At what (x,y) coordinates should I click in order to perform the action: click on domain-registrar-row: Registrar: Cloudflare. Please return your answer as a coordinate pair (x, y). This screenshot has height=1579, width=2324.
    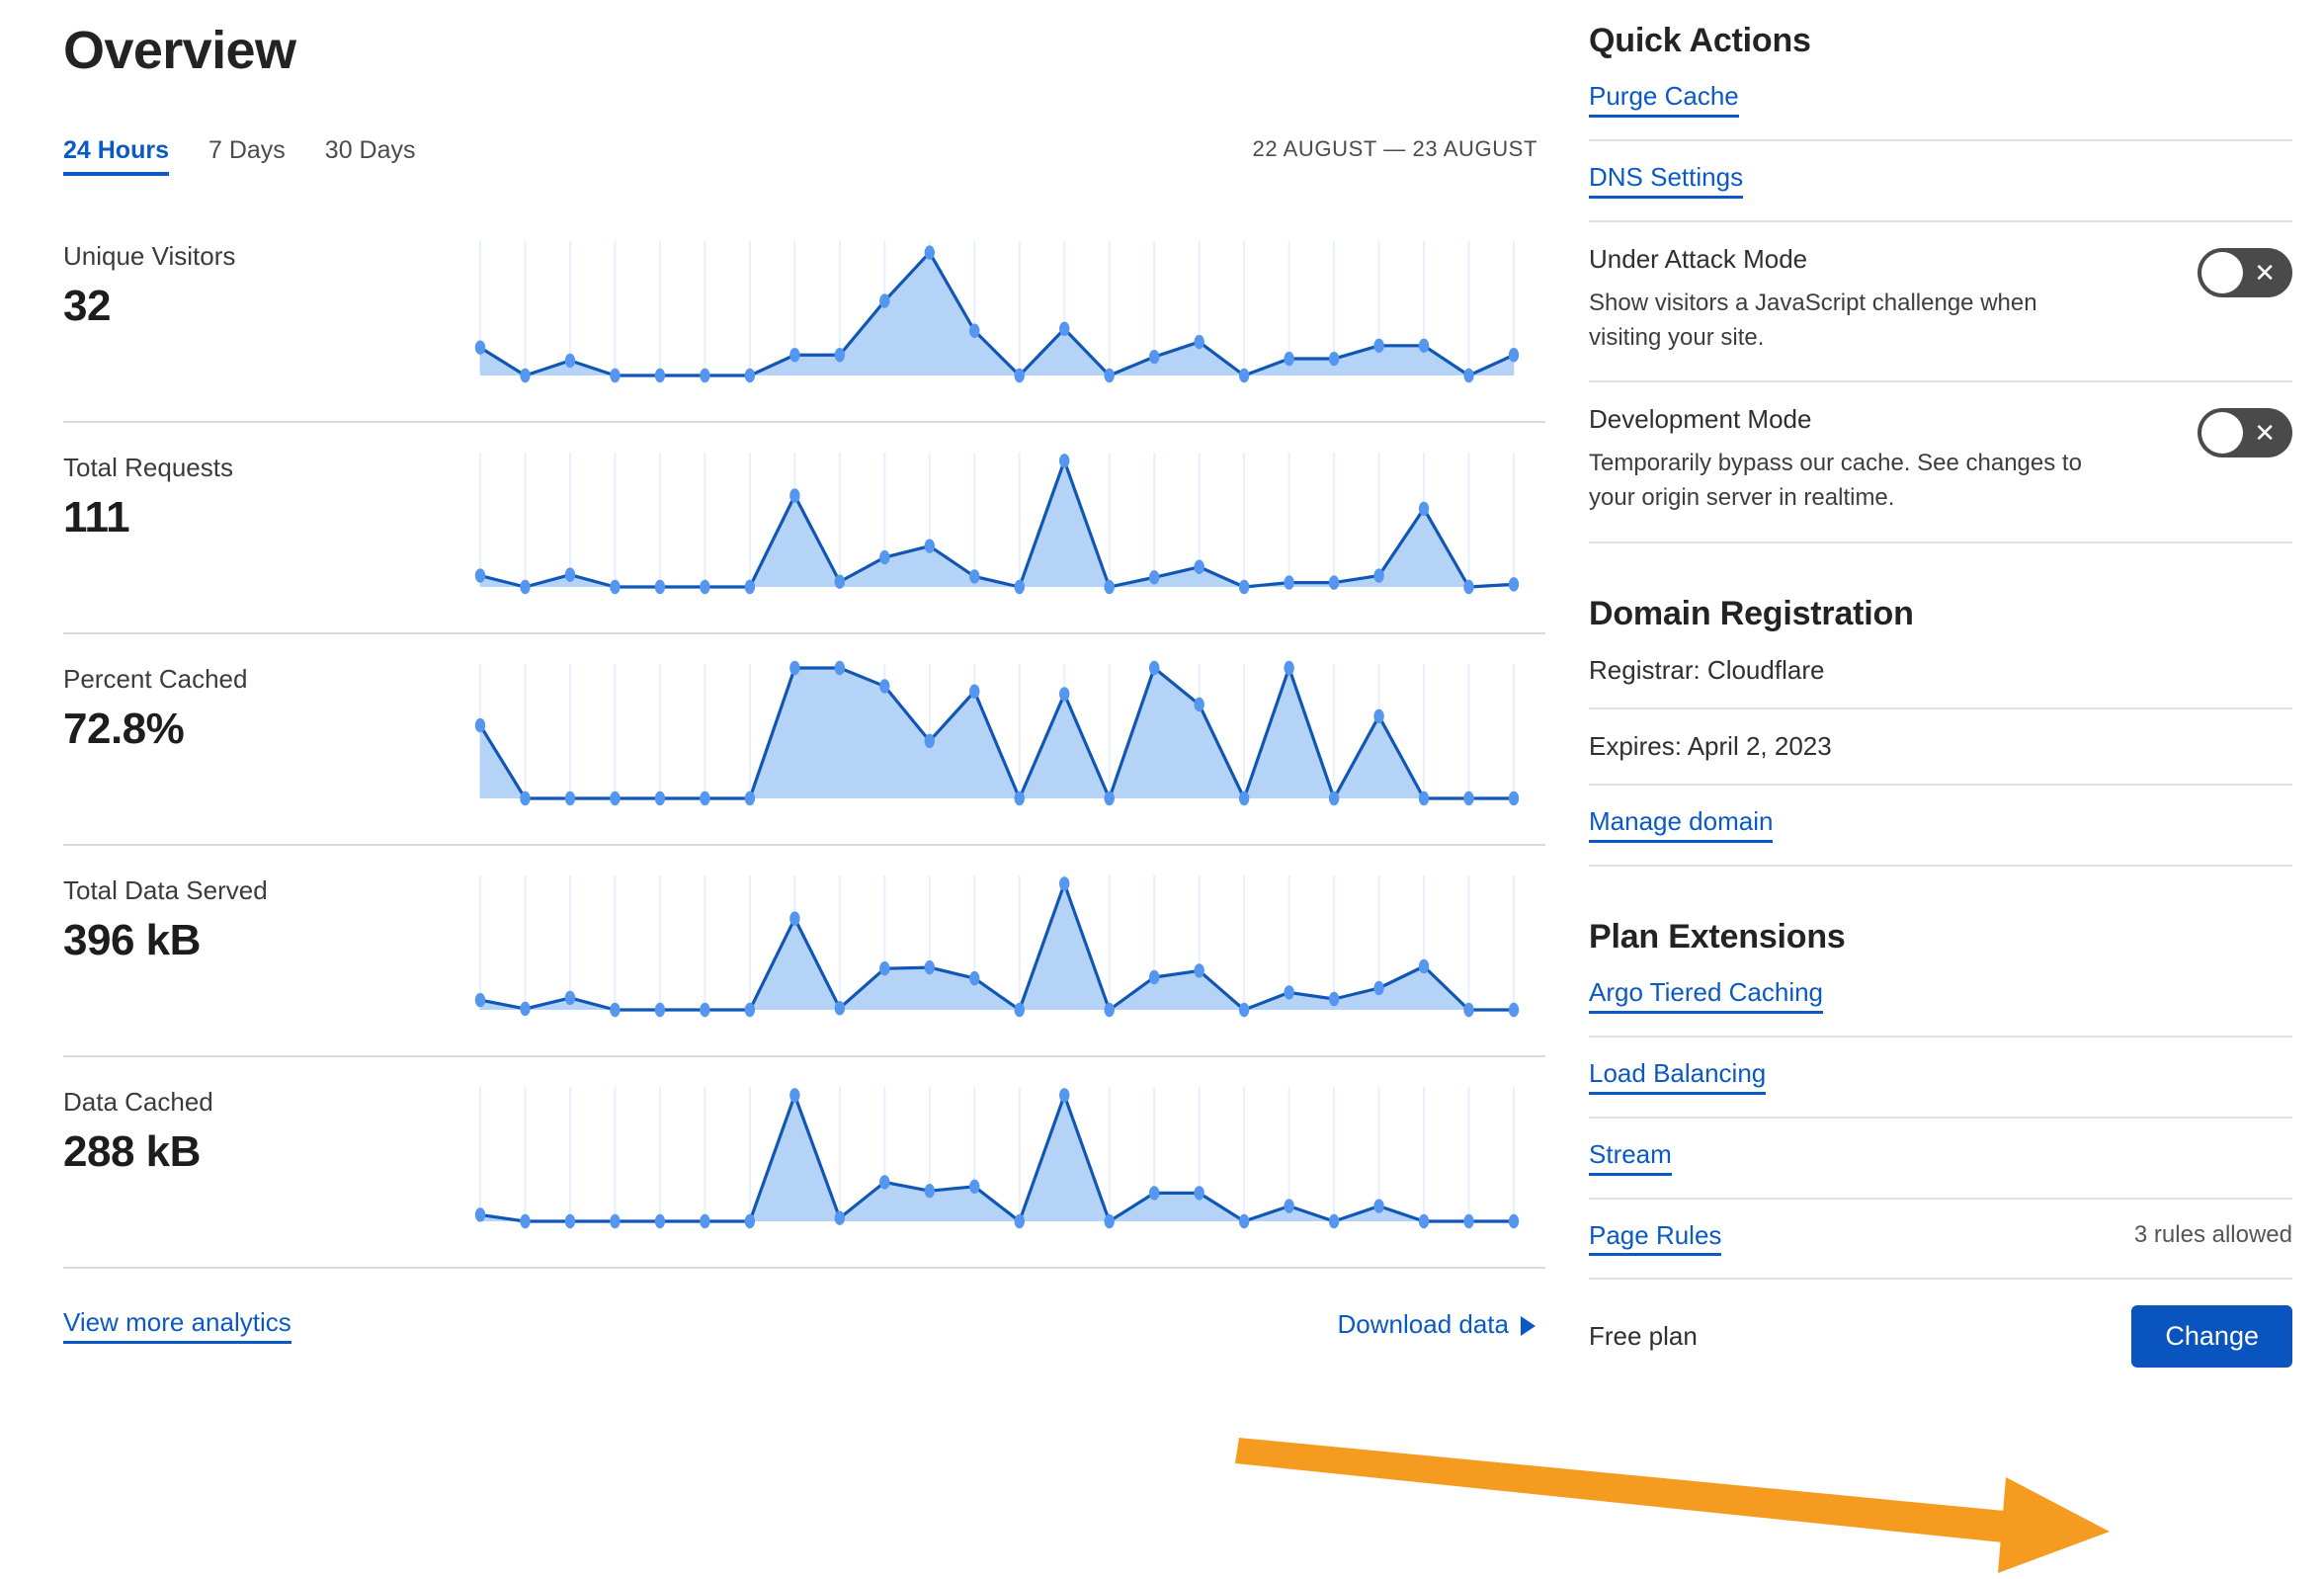
    Looking at the image, I should click on (1940, 671).